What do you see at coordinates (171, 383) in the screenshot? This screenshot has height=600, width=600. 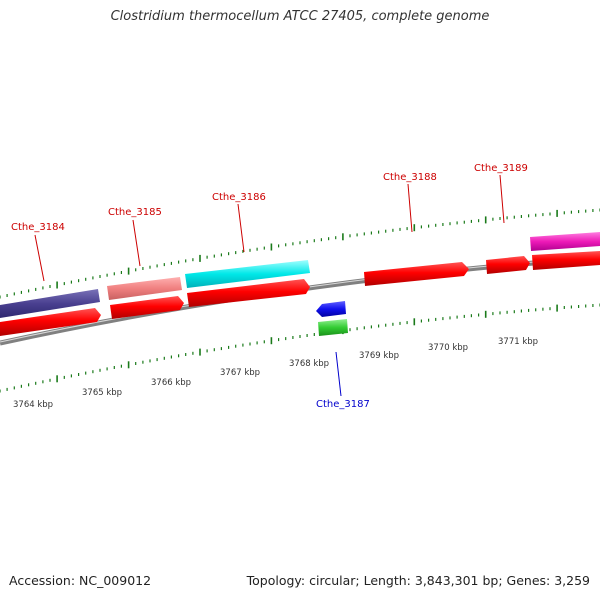 I see `scale-label-3766: 3766 kbp` at bounding box center [171, 383].